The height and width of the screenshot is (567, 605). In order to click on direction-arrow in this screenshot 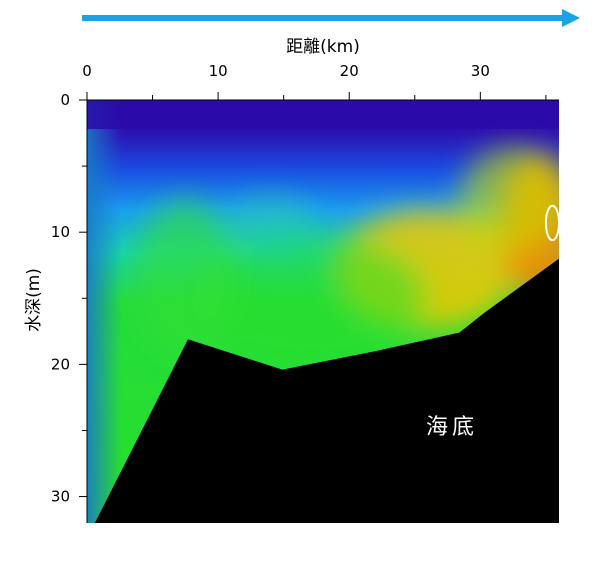, I will do `click(331, 18)`.